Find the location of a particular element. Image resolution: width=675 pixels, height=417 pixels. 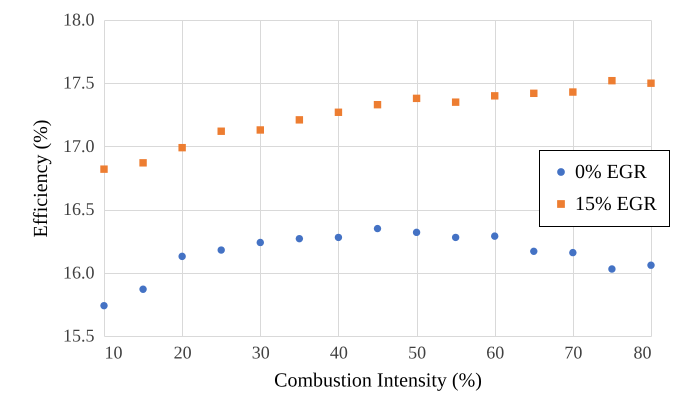

y-tick-label: 17.5 is located at coordinates (78, 82).